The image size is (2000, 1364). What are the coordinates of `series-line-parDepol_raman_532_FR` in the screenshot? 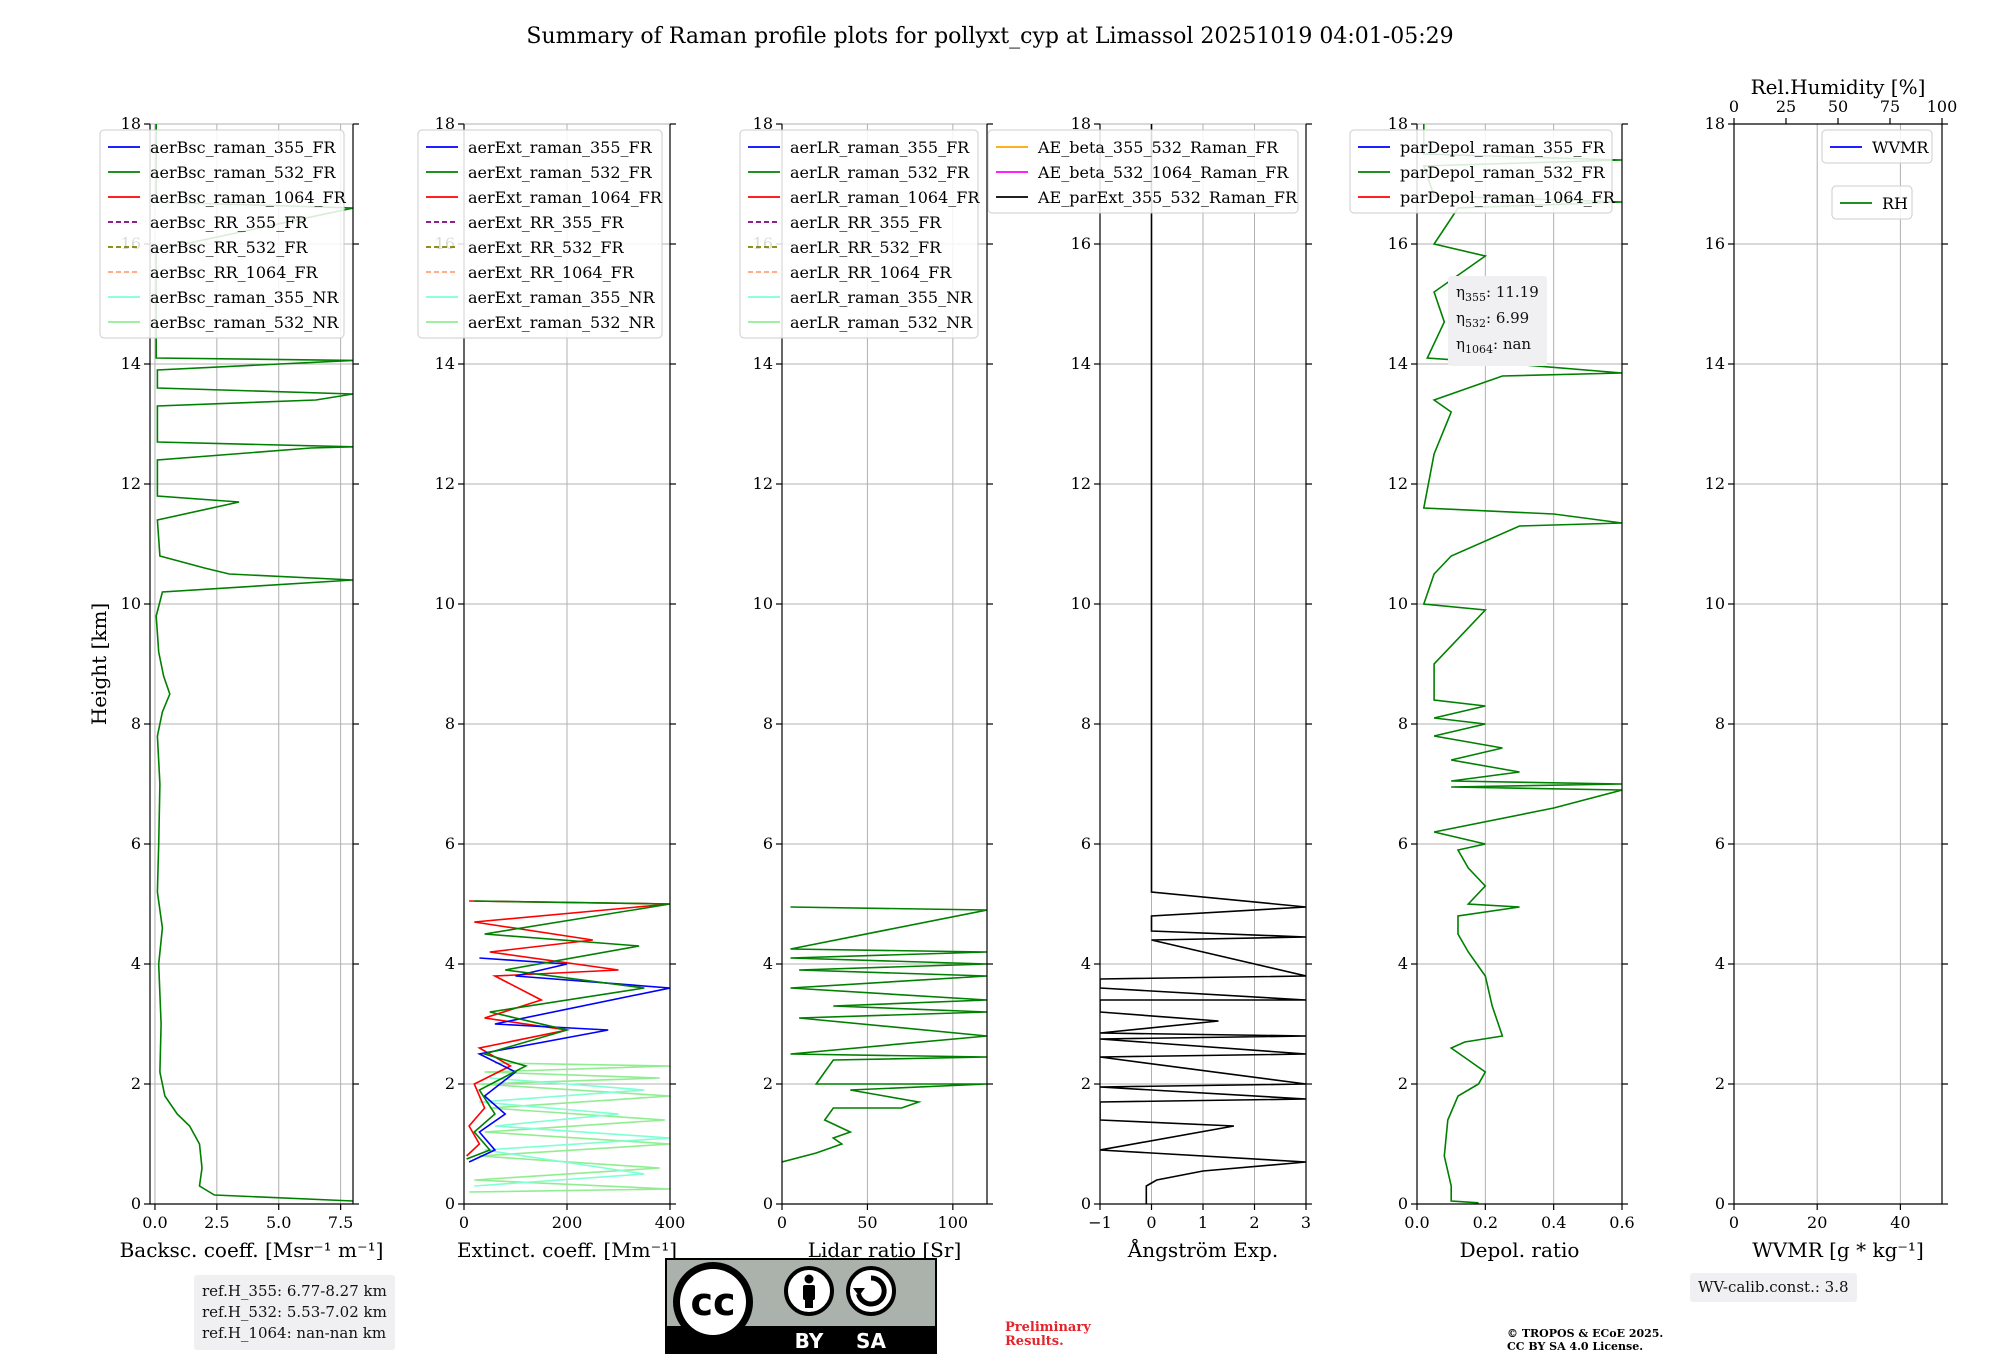 It's located at (1522, 664).